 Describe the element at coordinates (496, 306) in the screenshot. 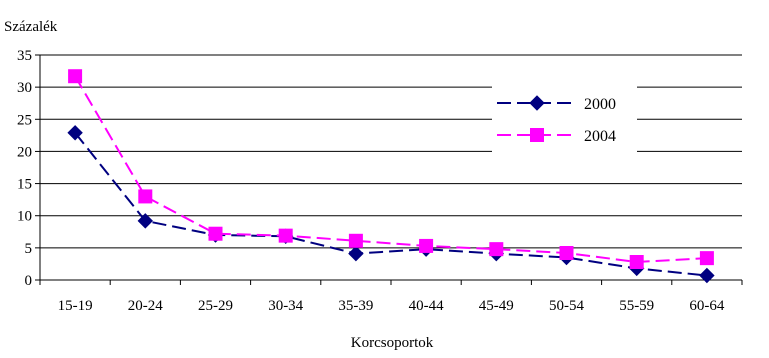

I see `x-tick-label: 45-49` at that location.